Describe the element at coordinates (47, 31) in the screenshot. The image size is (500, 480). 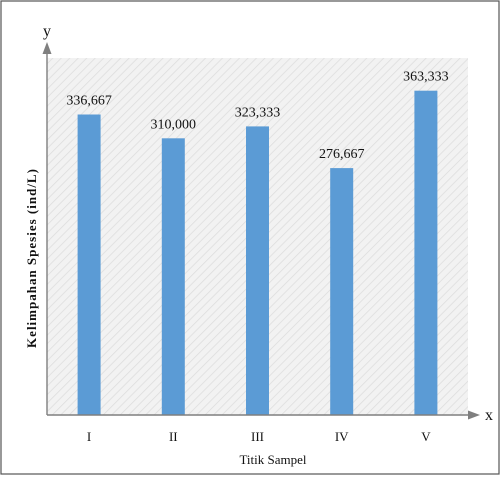
I see `y-axis-letter: y` at that location.